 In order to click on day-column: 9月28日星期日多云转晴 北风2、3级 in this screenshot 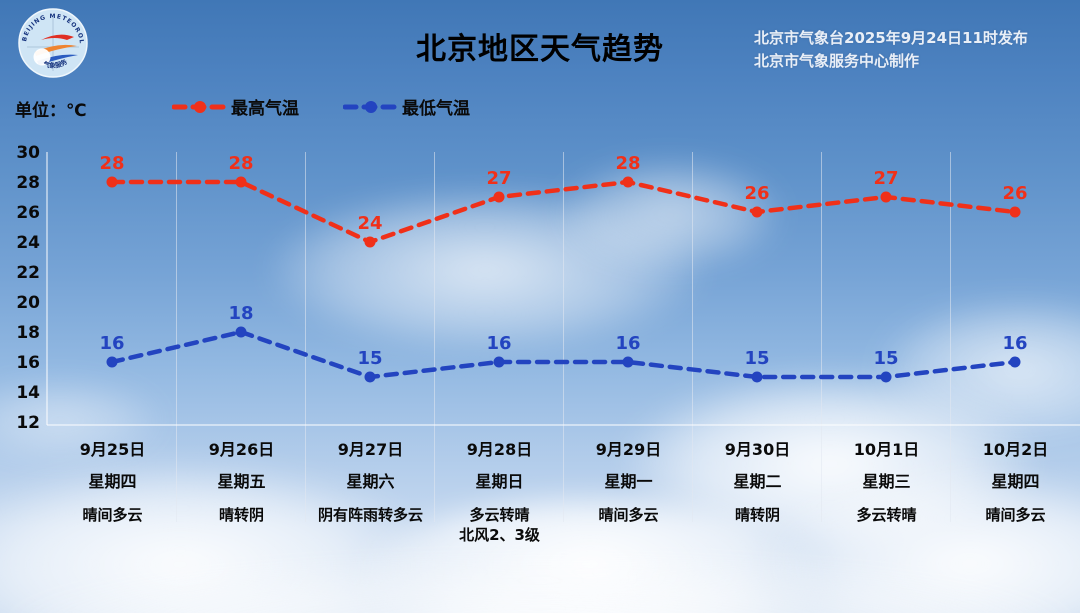, I will do `click(499, 493)`.